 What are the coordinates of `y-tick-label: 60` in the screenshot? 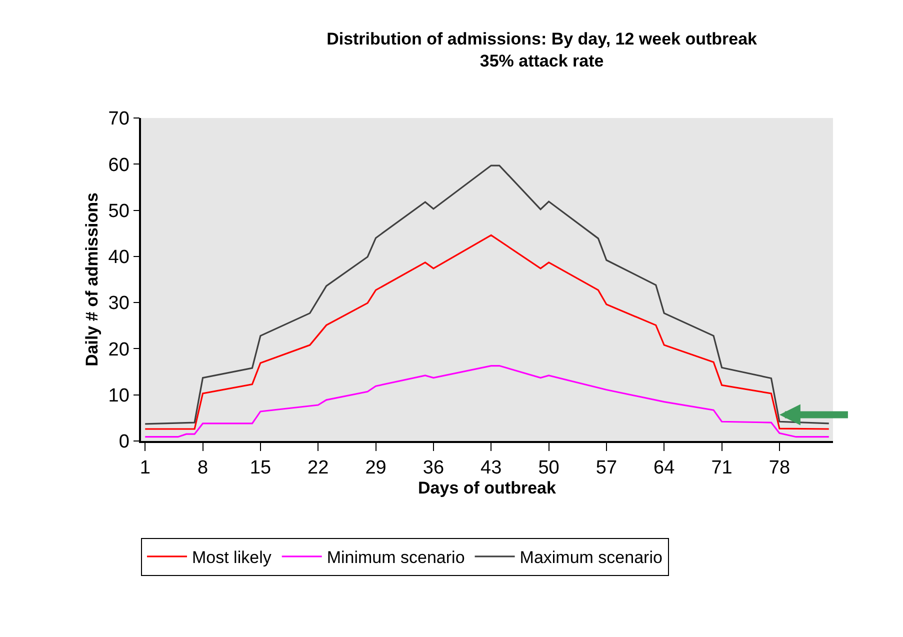 It's located at (119, 165).